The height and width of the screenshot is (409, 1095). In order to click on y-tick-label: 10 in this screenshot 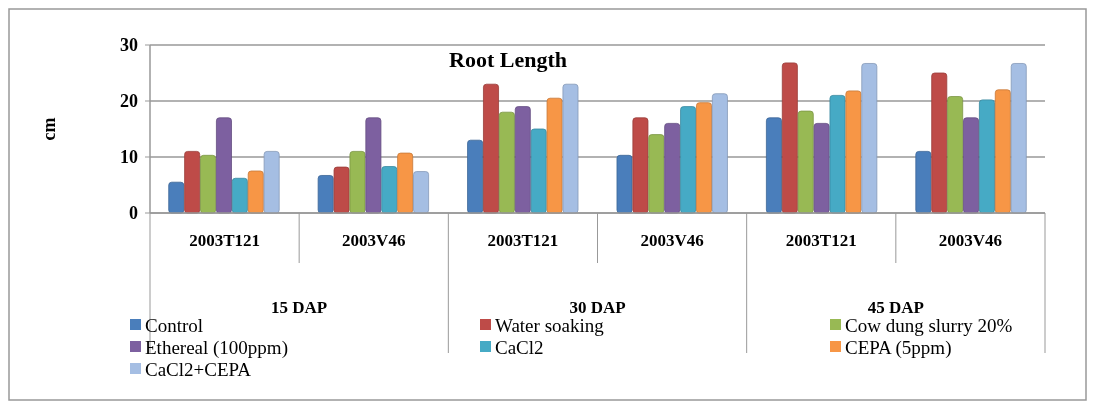, I will do `click(129, 157)`.